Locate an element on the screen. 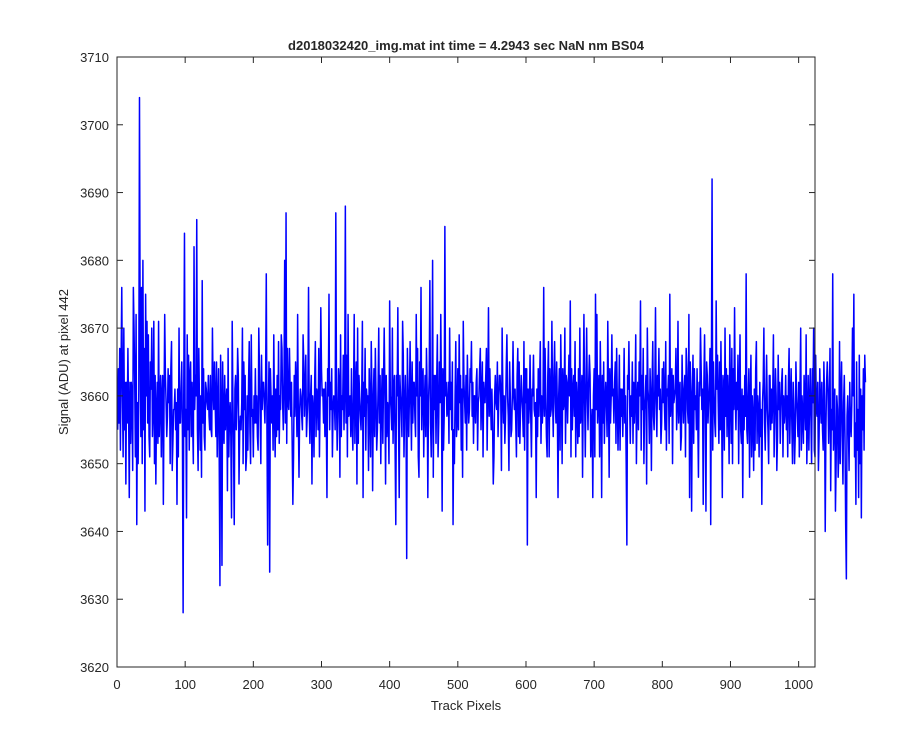 This screenshot has height=755, width=900. x-tick-label: 300 is located at coordinates (322, 684).